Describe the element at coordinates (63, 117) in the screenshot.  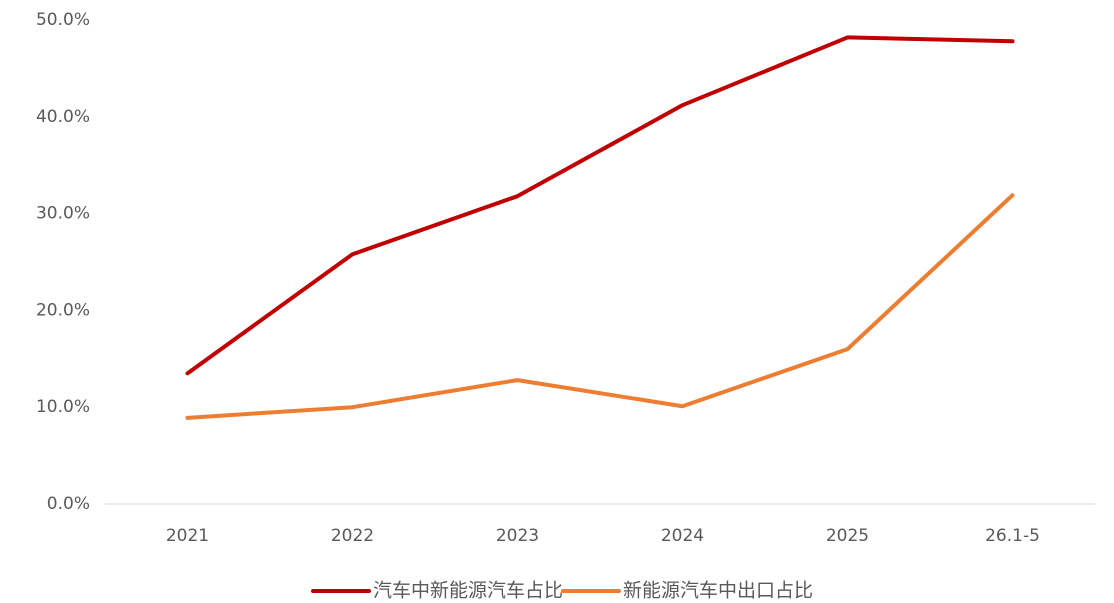
I see `y-tick-label: 40.0%` at that location.